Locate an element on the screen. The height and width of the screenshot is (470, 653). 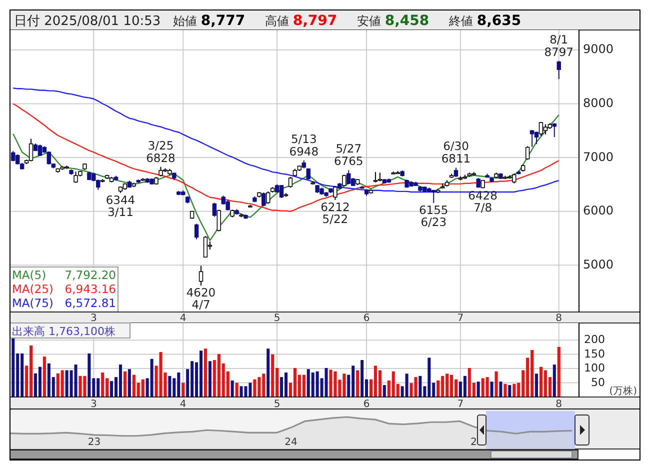
text: 始値 8,777 is located at coordinates (209, 21).